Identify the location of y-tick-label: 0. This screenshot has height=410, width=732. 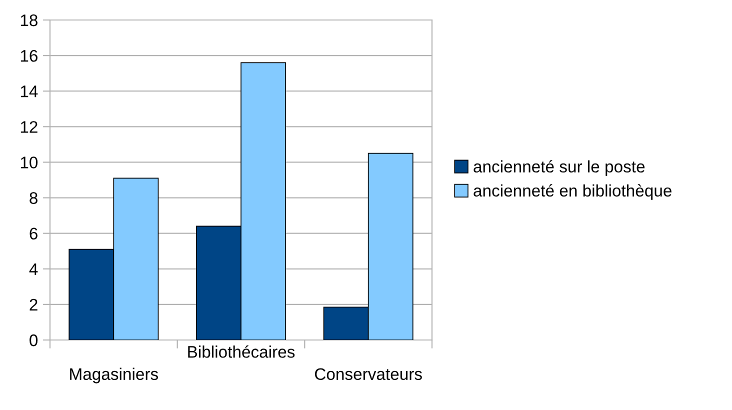
(34, 340).